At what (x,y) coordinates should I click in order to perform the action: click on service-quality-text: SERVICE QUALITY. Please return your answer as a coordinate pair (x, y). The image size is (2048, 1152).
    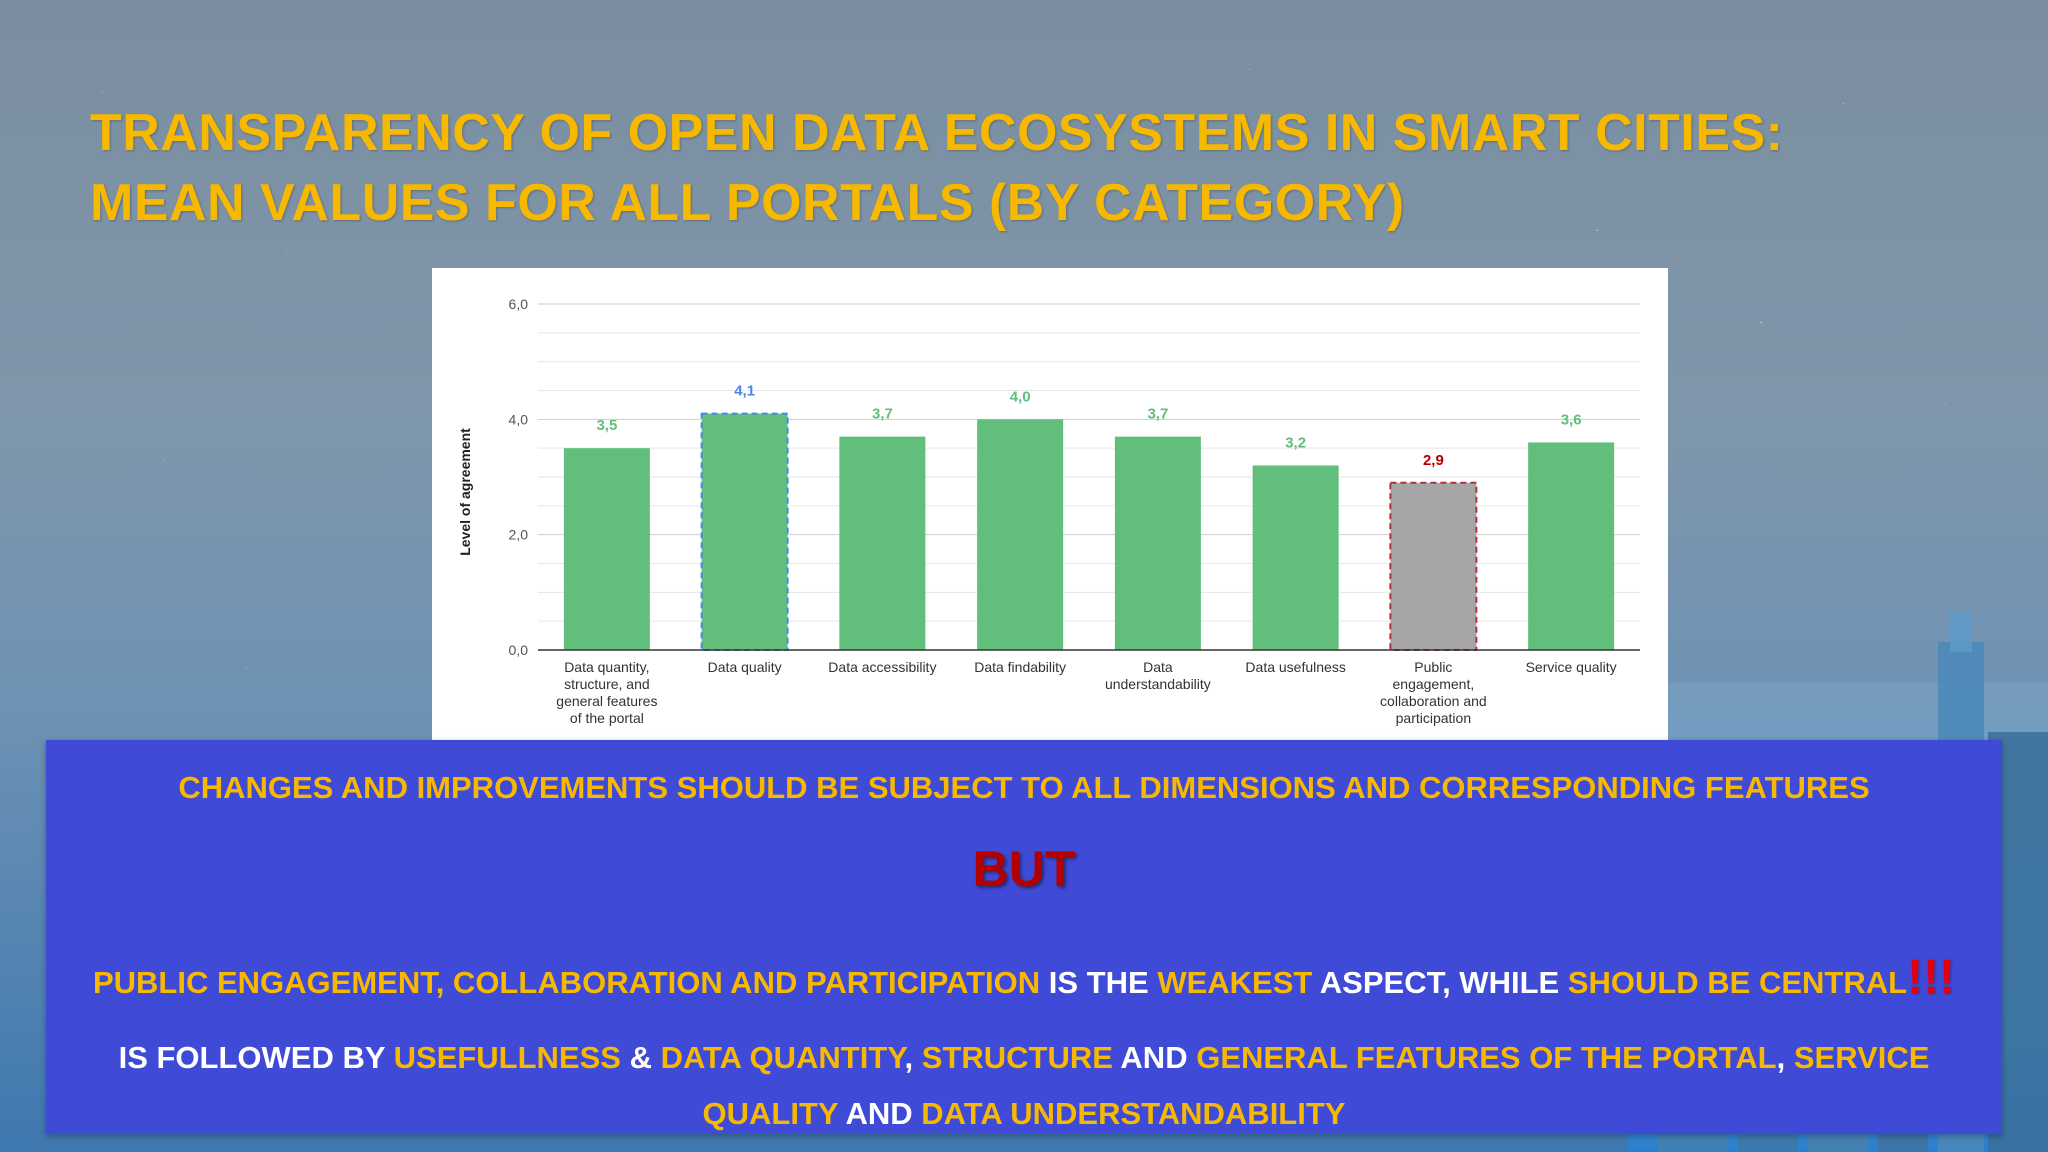
    Looking at the image, I should click on (1316, 1085).